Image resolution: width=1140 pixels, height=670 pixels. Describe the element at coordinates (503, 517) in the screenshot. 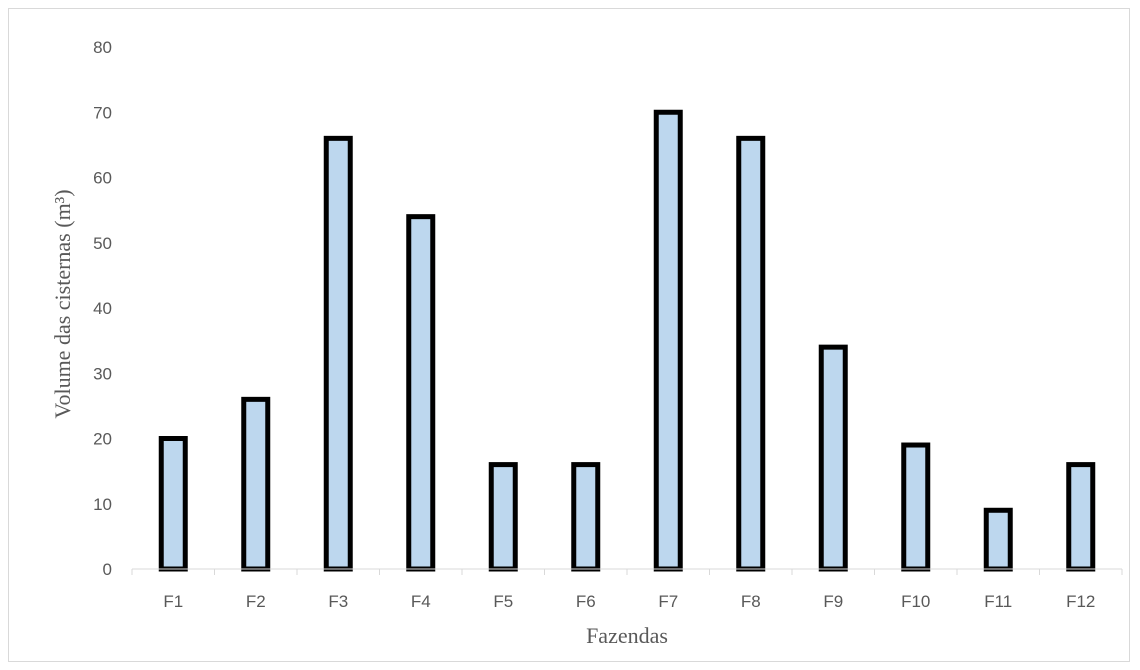

I see `bar-f5` at that location.